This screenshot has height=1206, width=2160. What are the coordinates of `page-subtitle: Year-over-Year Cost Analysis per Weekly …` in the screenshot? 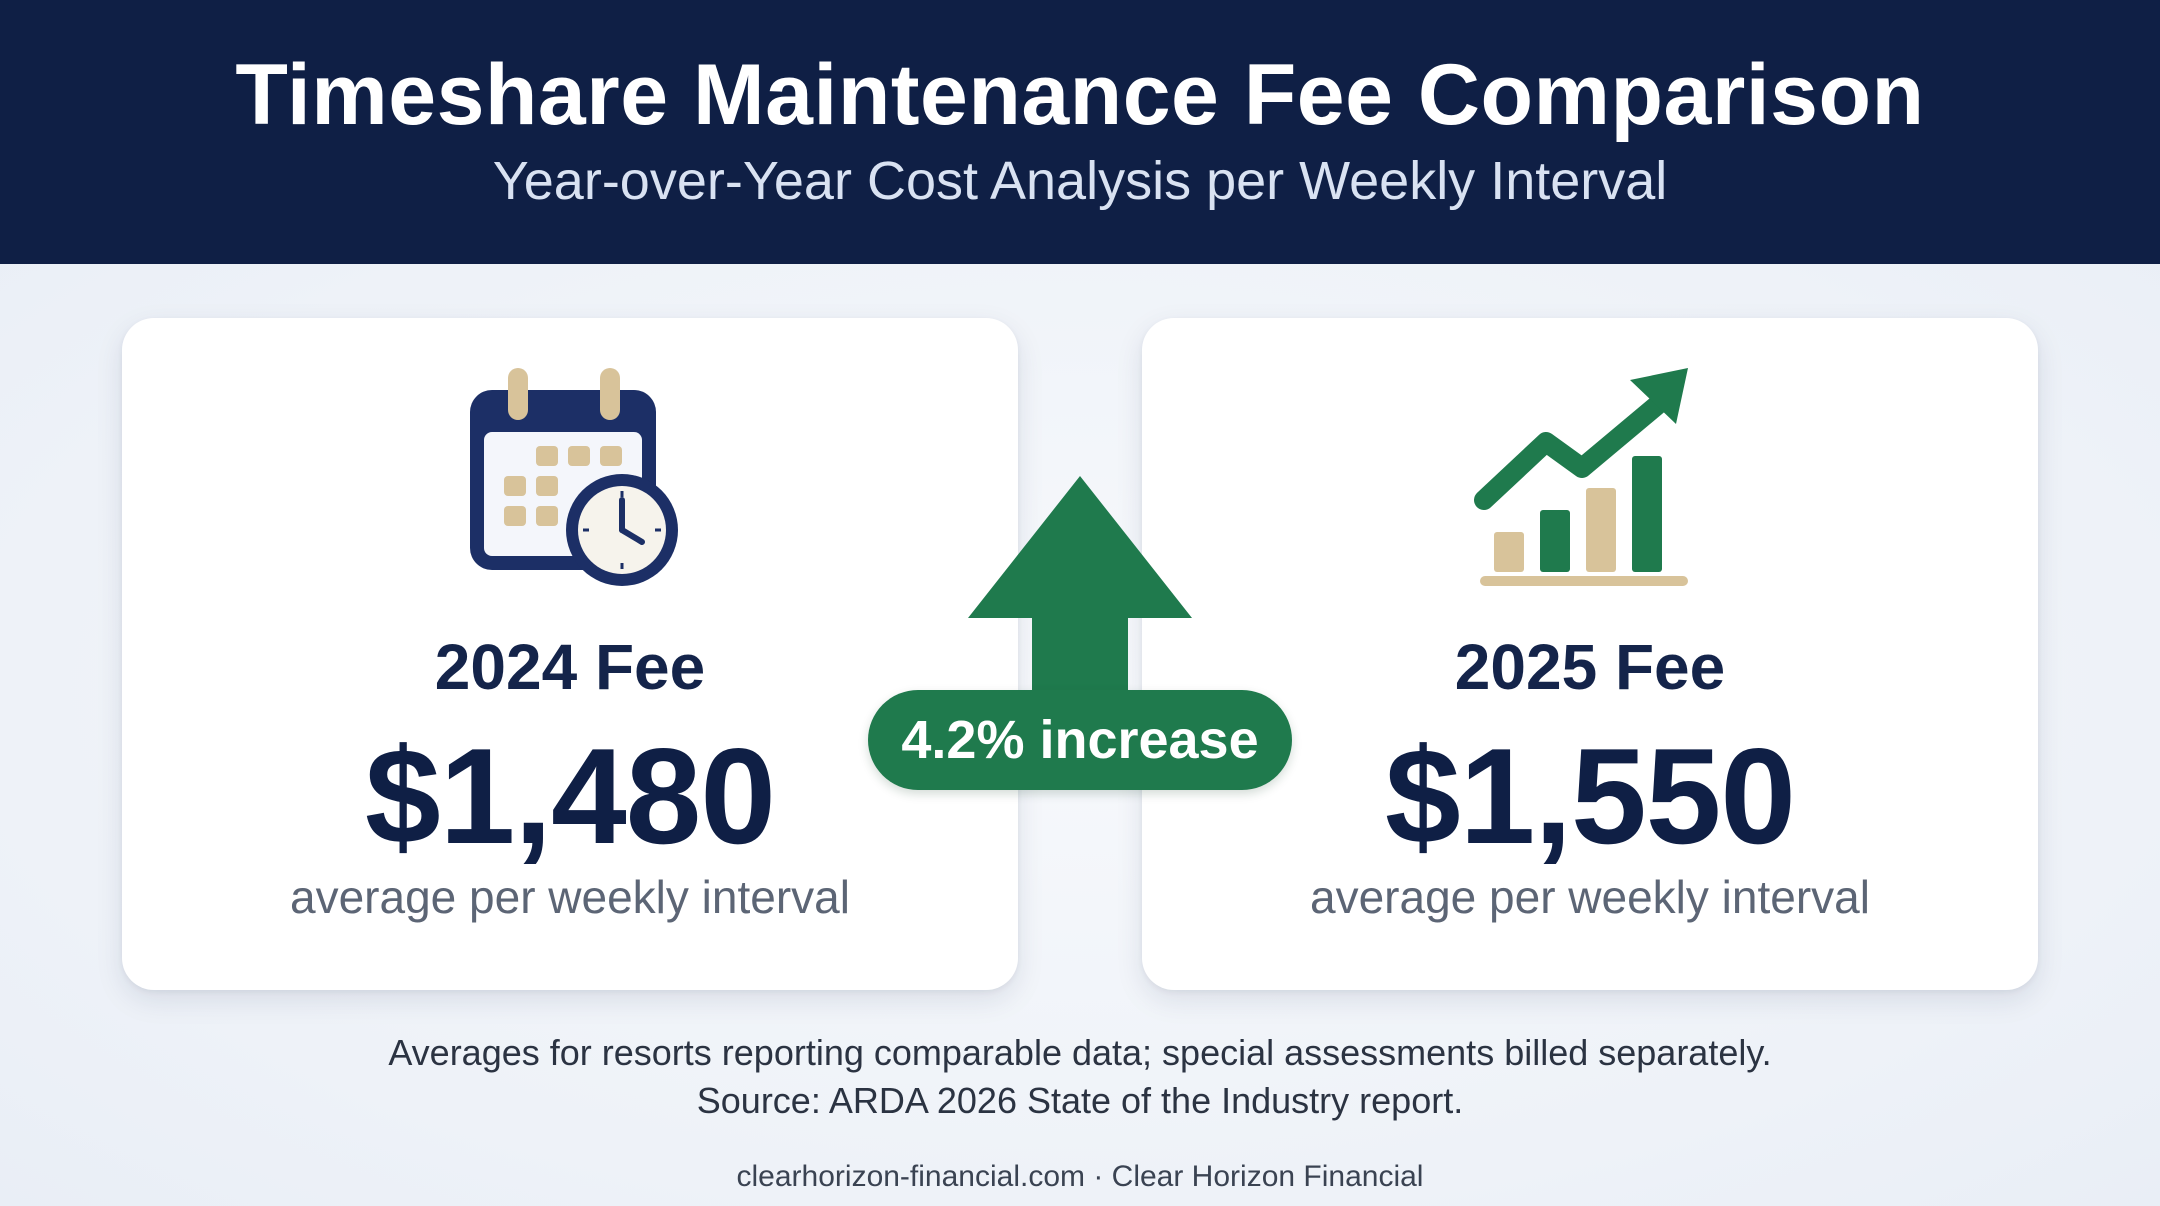 It's located at (1080, 181).